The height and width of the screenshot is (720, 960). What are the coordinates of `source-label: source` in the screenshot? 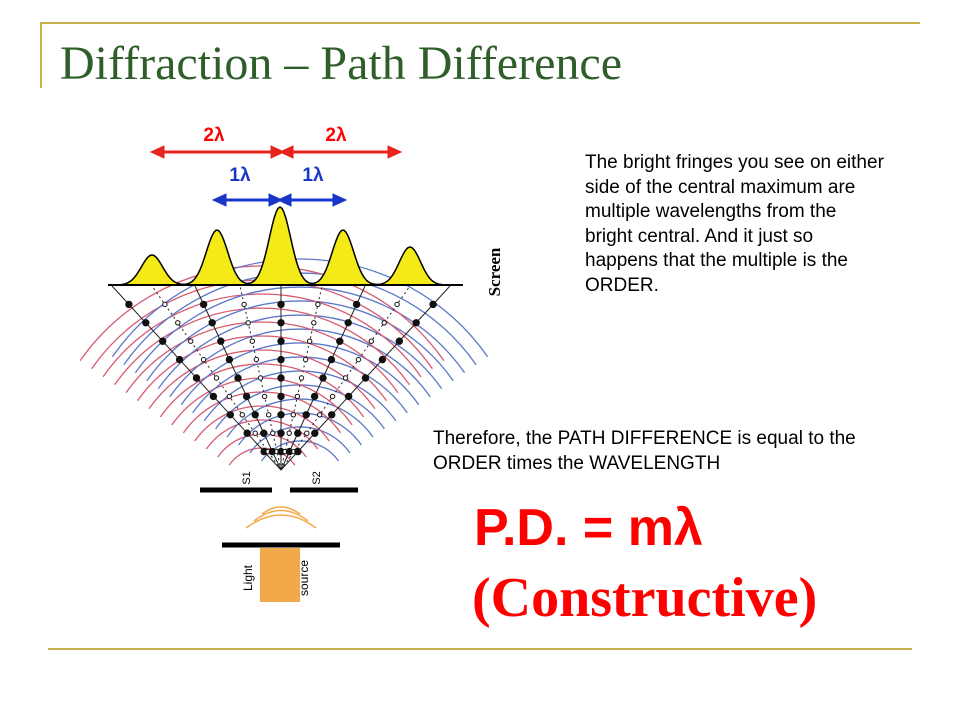 It's located at (304, 578).